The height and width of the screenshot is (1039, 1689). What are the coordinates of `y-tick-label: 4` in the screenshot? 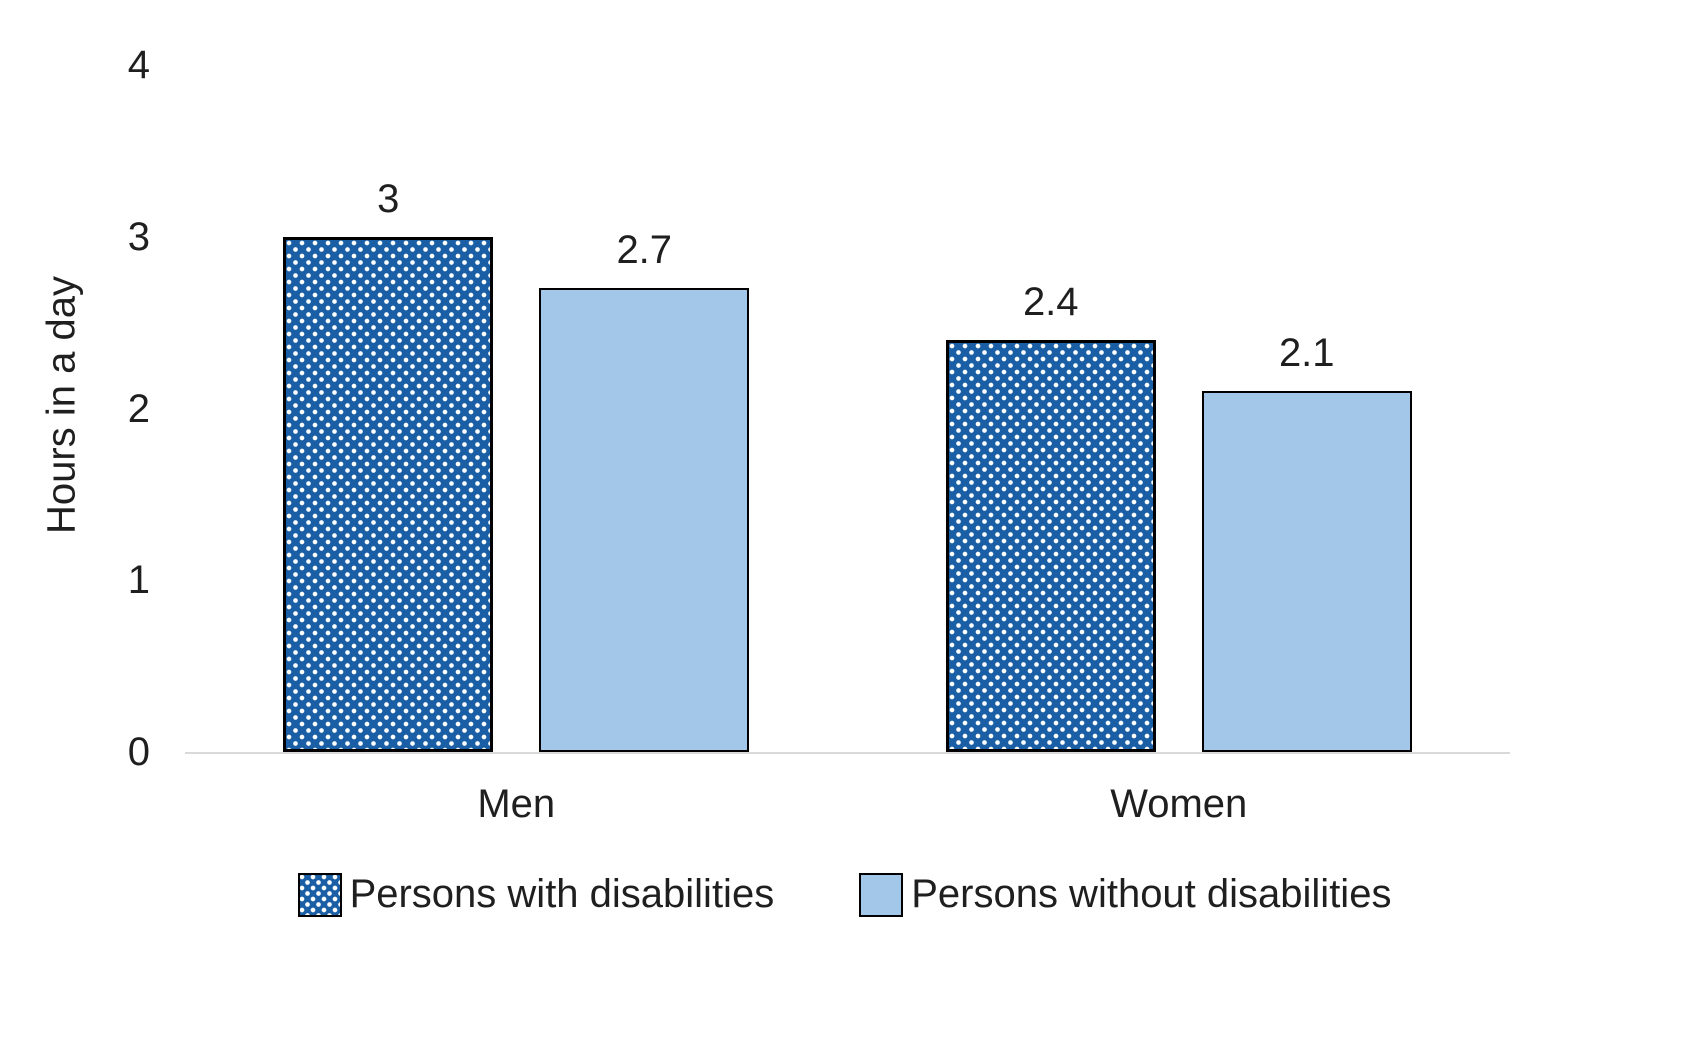 It's located at (138, 65).